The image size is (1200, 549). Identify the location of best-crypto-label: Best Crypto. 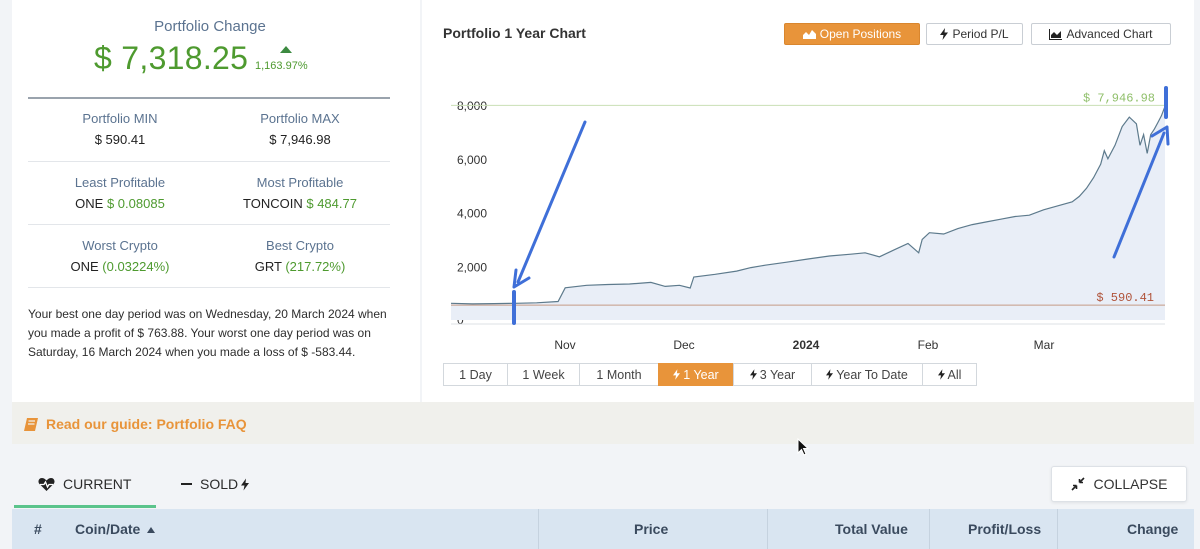
(300, 245).